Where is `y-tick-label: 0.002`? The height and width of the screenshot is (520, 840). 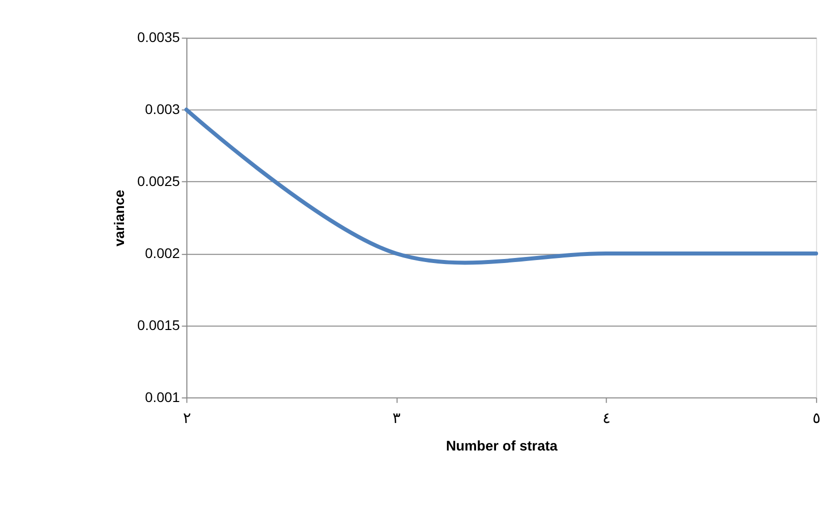
y-tick-label: 0.002 is located at coordinates (162, 253).